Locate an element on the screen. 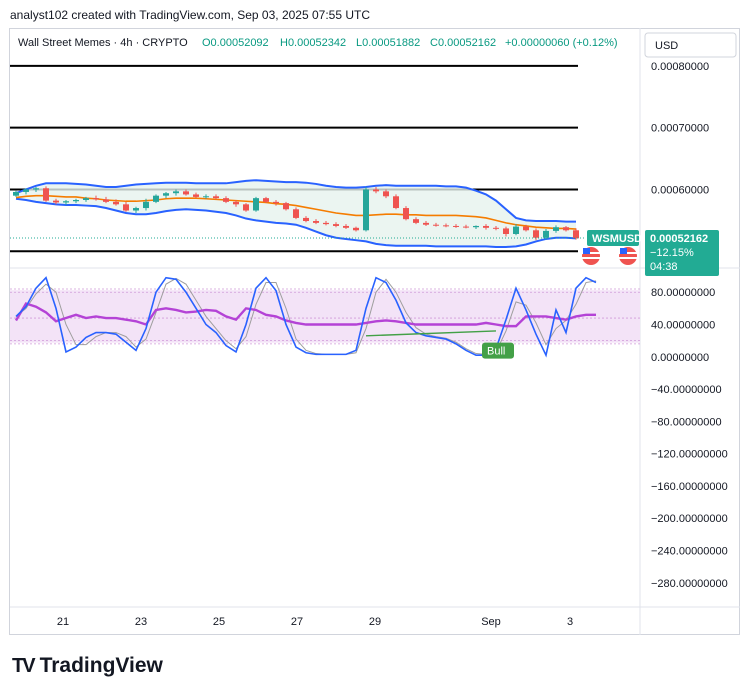  currency-label: USD is located at coordinates (666, 46).